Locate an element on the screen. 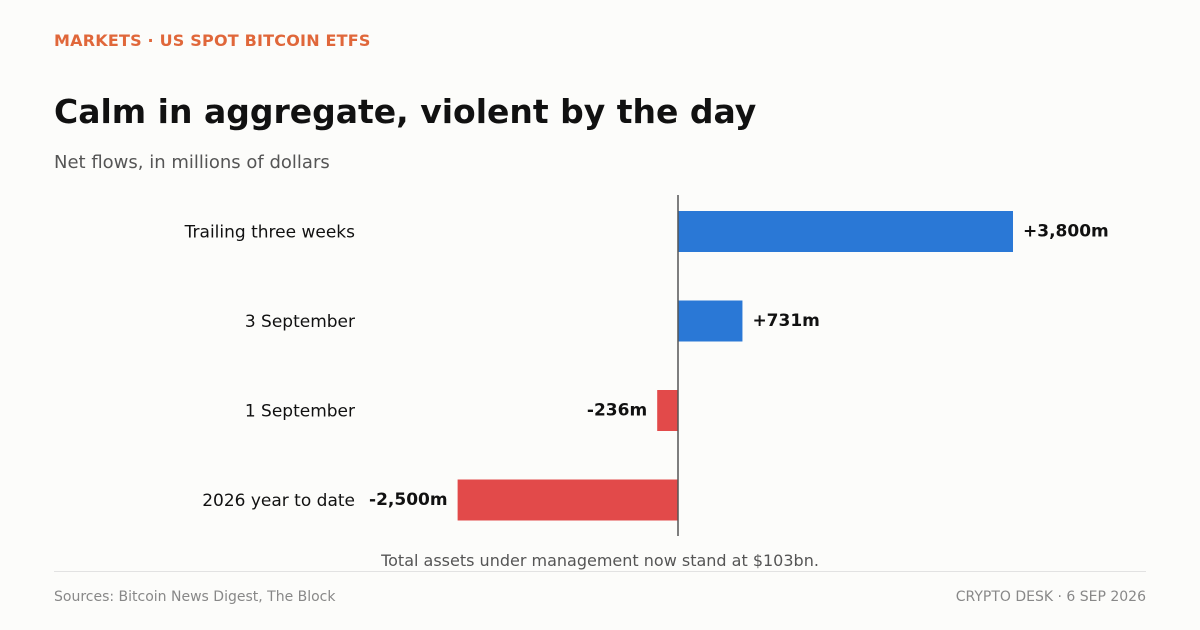  value-label: +731m is located at coordinates (785, 321).